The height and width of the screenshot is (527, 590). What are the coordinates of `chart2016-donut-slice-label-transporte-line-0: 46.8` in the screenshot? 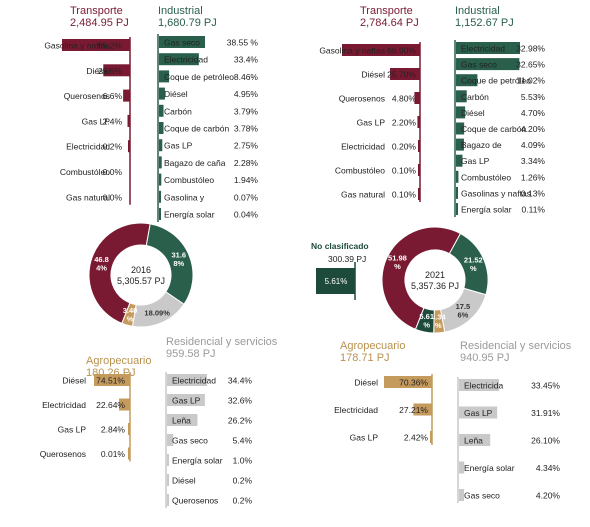 It's located at (101, 259).